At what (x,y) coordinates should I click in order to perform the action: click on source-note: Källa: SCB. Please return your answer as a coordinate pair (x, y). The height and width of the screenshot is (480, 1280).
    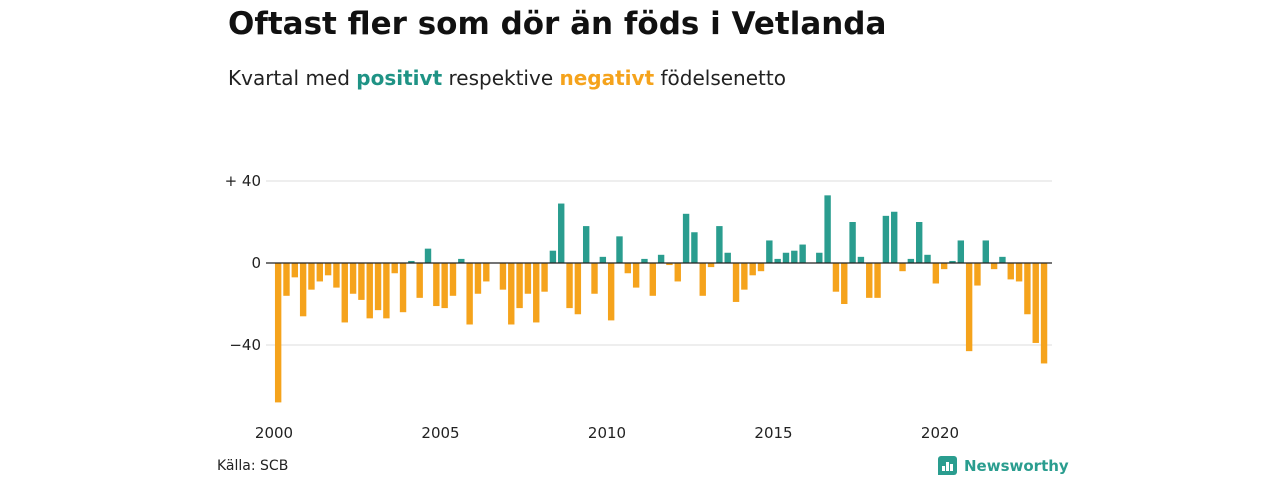
    Looking at the image, I should click on (253, 466).